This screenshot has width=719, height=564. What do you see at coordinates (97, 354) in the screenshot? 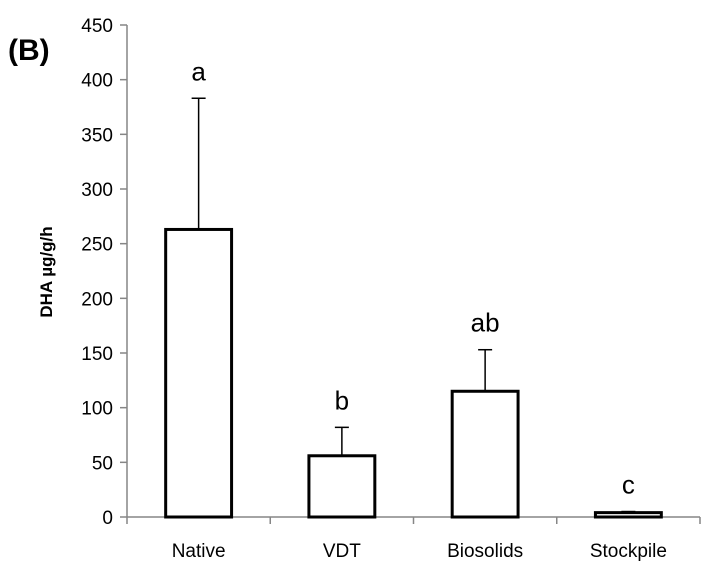
I see `y-tick-label: 150` at bounding box center [97, 354].